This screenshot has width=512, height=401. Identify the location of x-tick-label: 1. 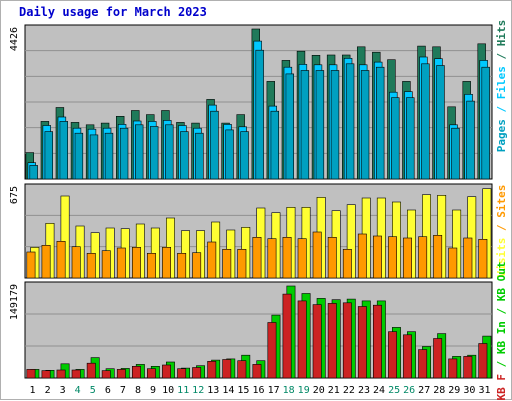
(32, 390).